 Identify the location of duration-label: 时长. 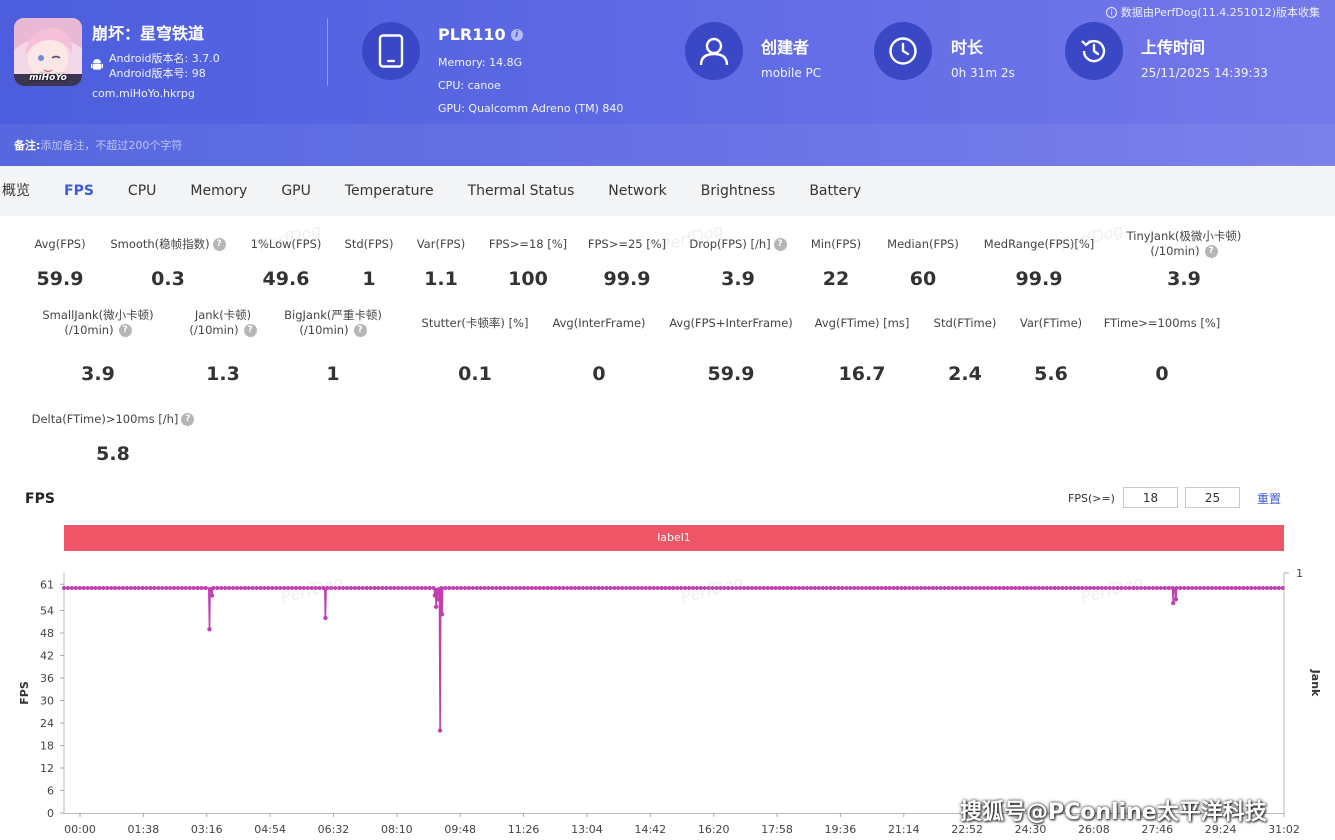
(967, 47).